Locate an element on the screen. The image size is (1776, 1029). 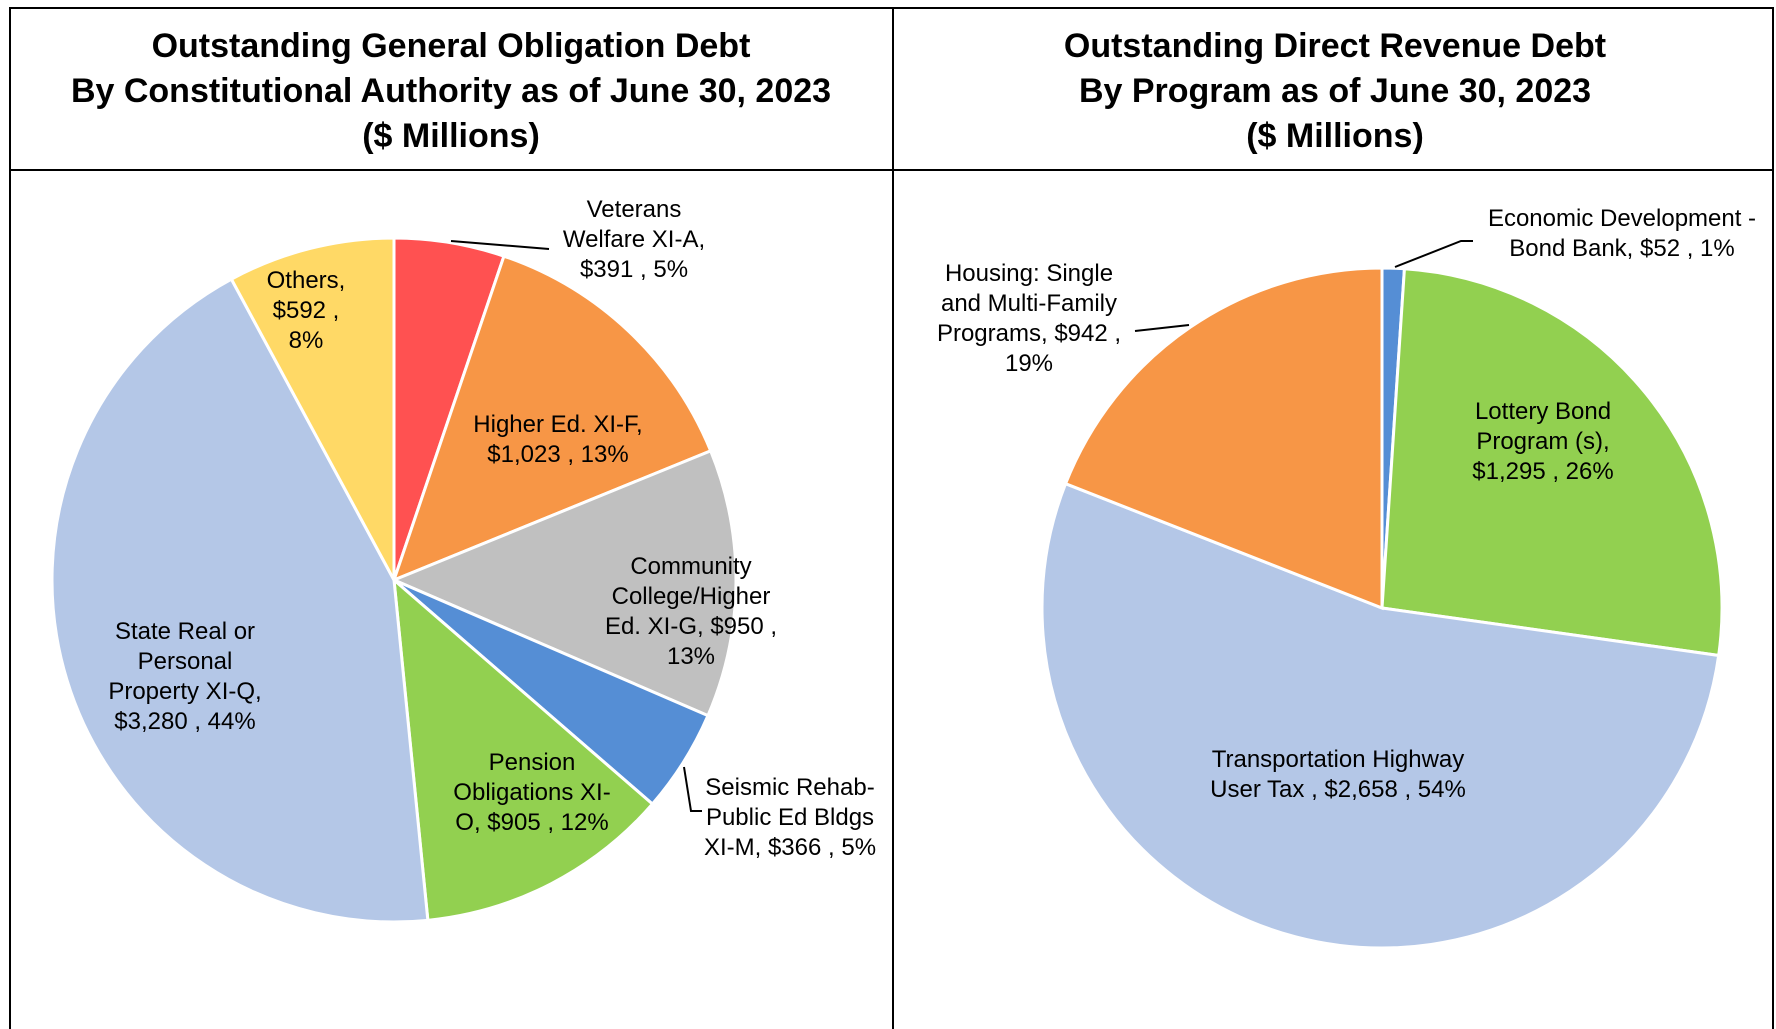
slice-label: Veterans Welfare XI-A, $391 , 5% is located at coordinates (634, 239).